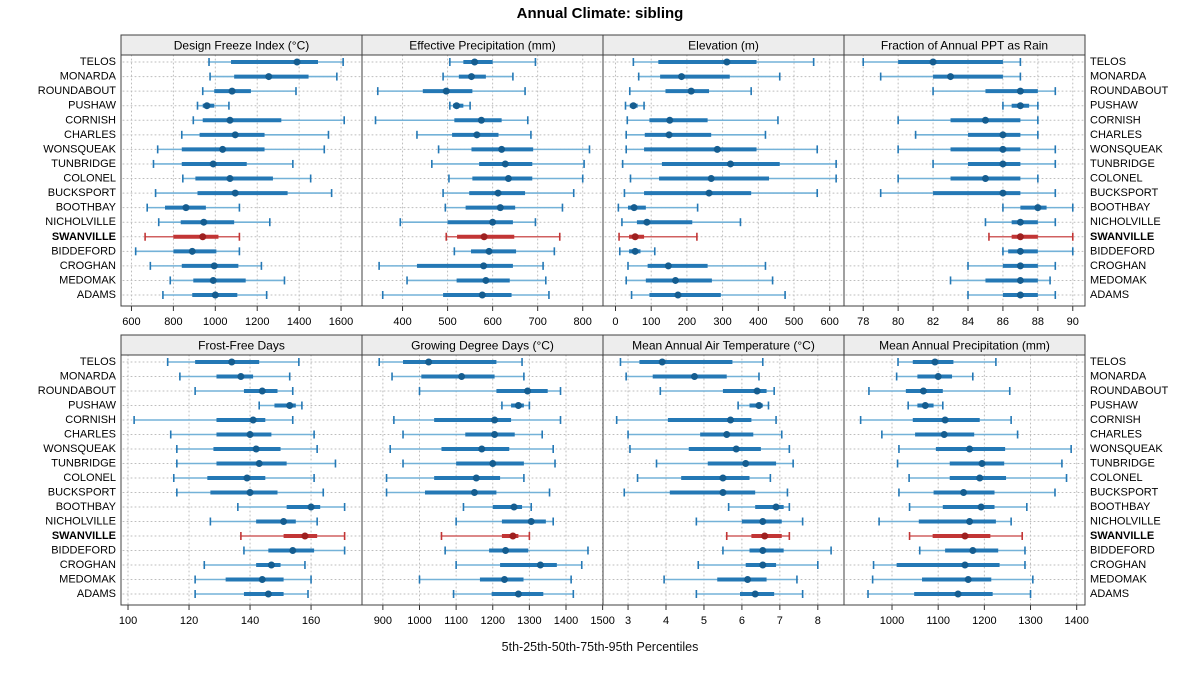 This screenshot has height=675, width=1200. I want to click on x-tick-label: 500, so click(794, 322).